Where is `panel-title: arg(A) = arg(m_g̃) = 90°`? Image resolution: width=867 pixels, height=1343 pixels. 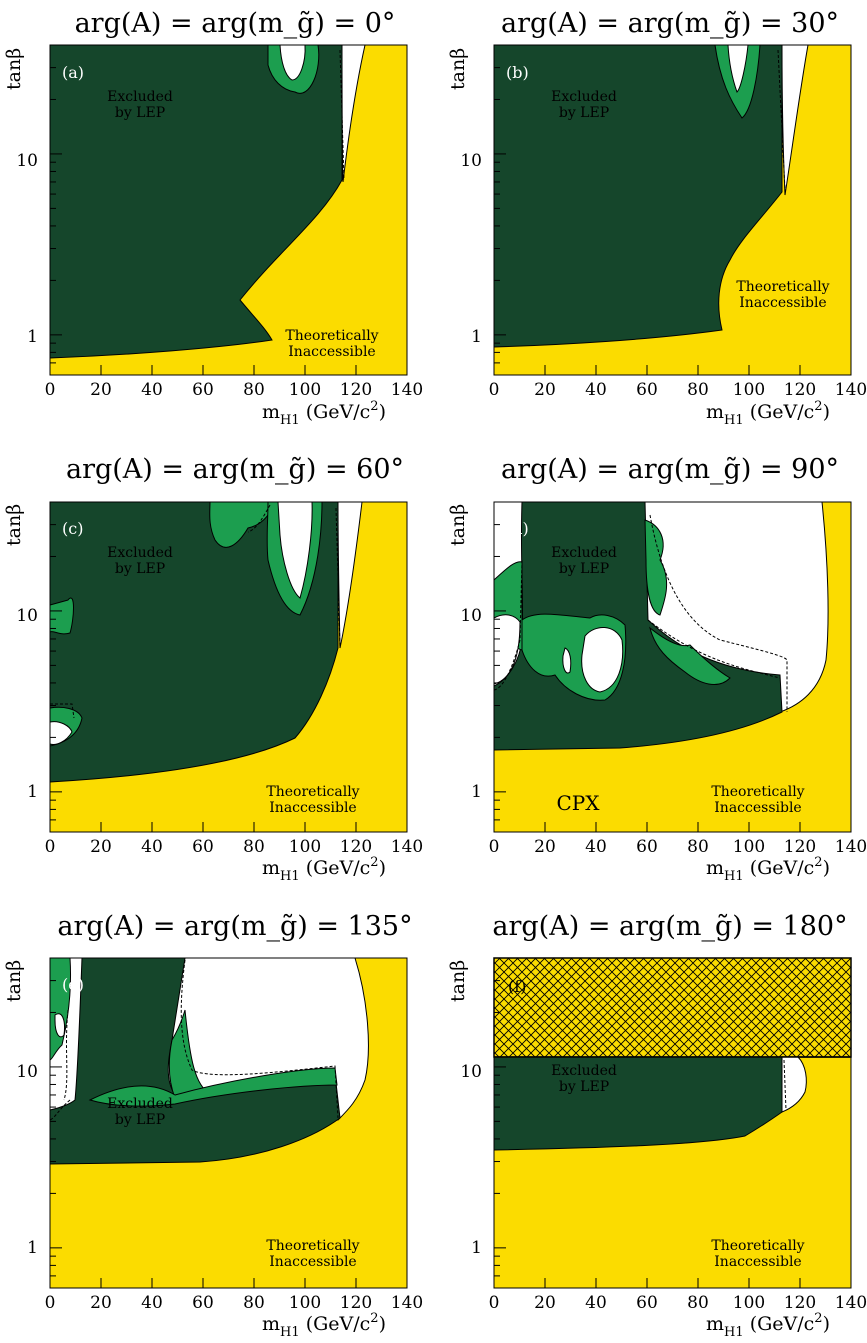 panel-title: arg(A) = arg(m_g̃) = 90° is located at coordinates (670, 469).